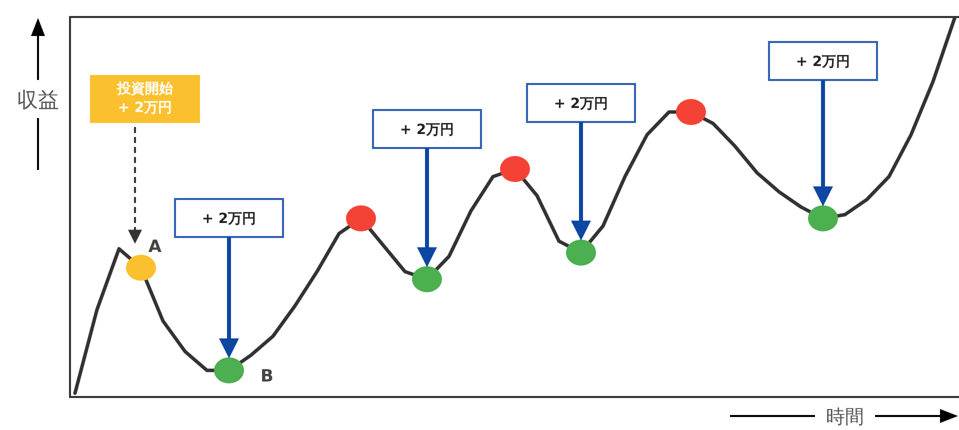  I want to click on x-axis-title: 時間, so click(845, 417).